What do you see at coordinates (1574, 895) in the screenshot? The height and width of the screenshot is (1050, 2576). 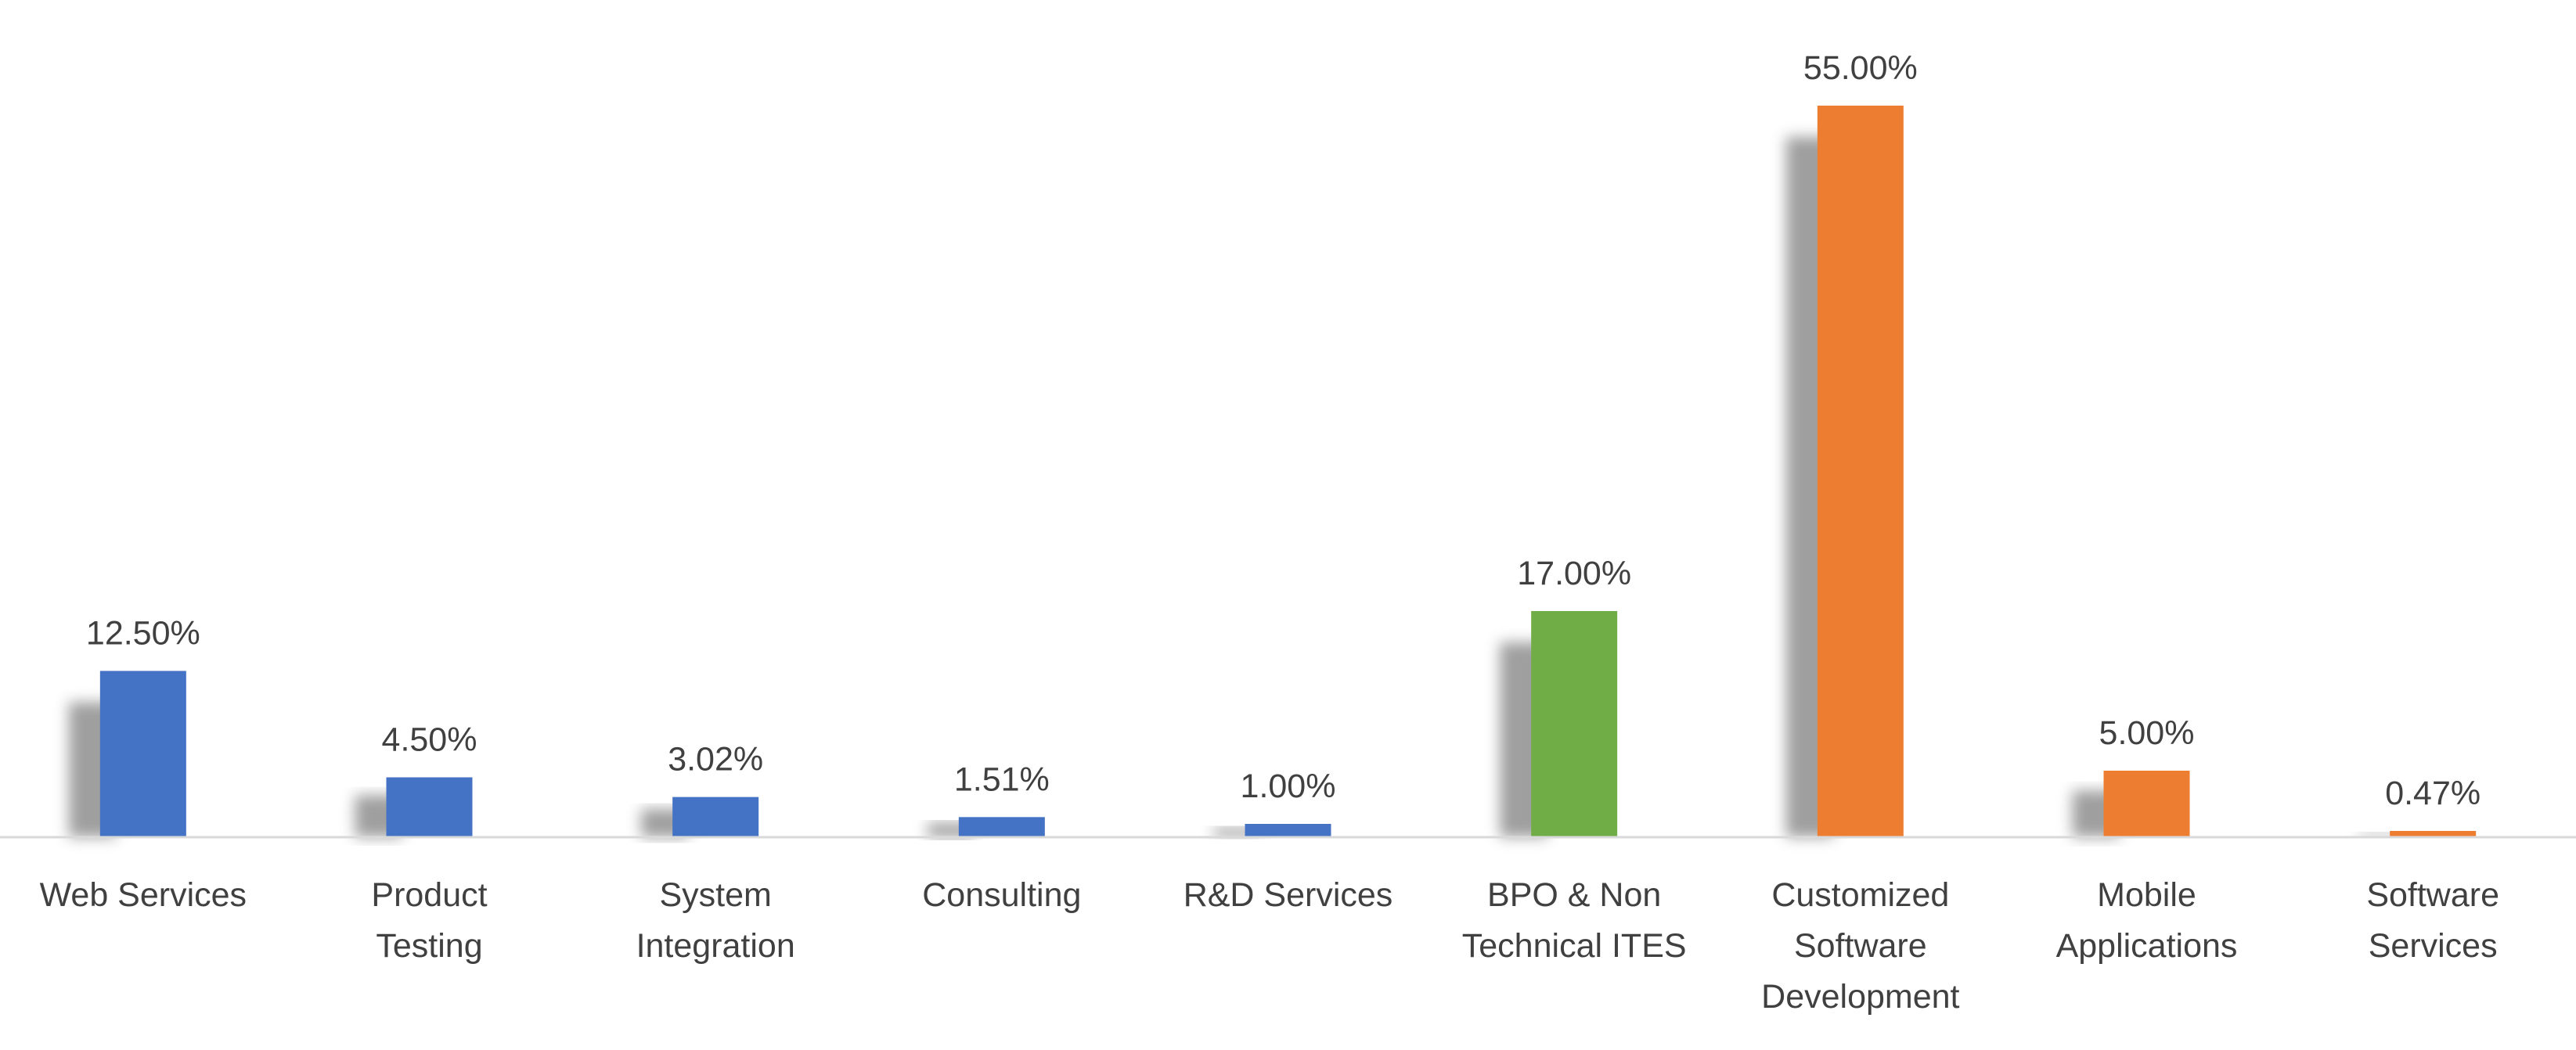 I see `x-tick-label-line: BPO & Non` at bounding box center [1574, 895].